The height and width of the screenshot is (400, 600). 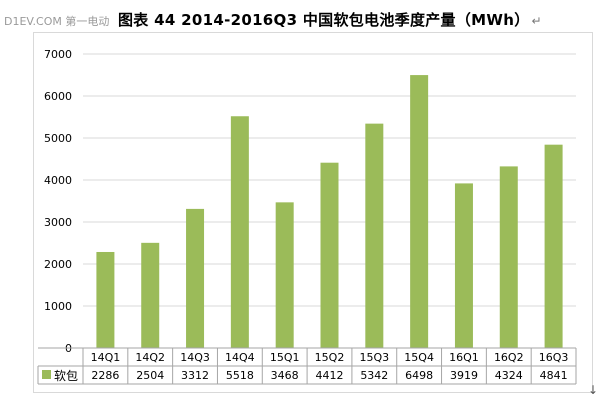 I want to click on x-tick-label: 15Q3, so click(x=374, y=357).